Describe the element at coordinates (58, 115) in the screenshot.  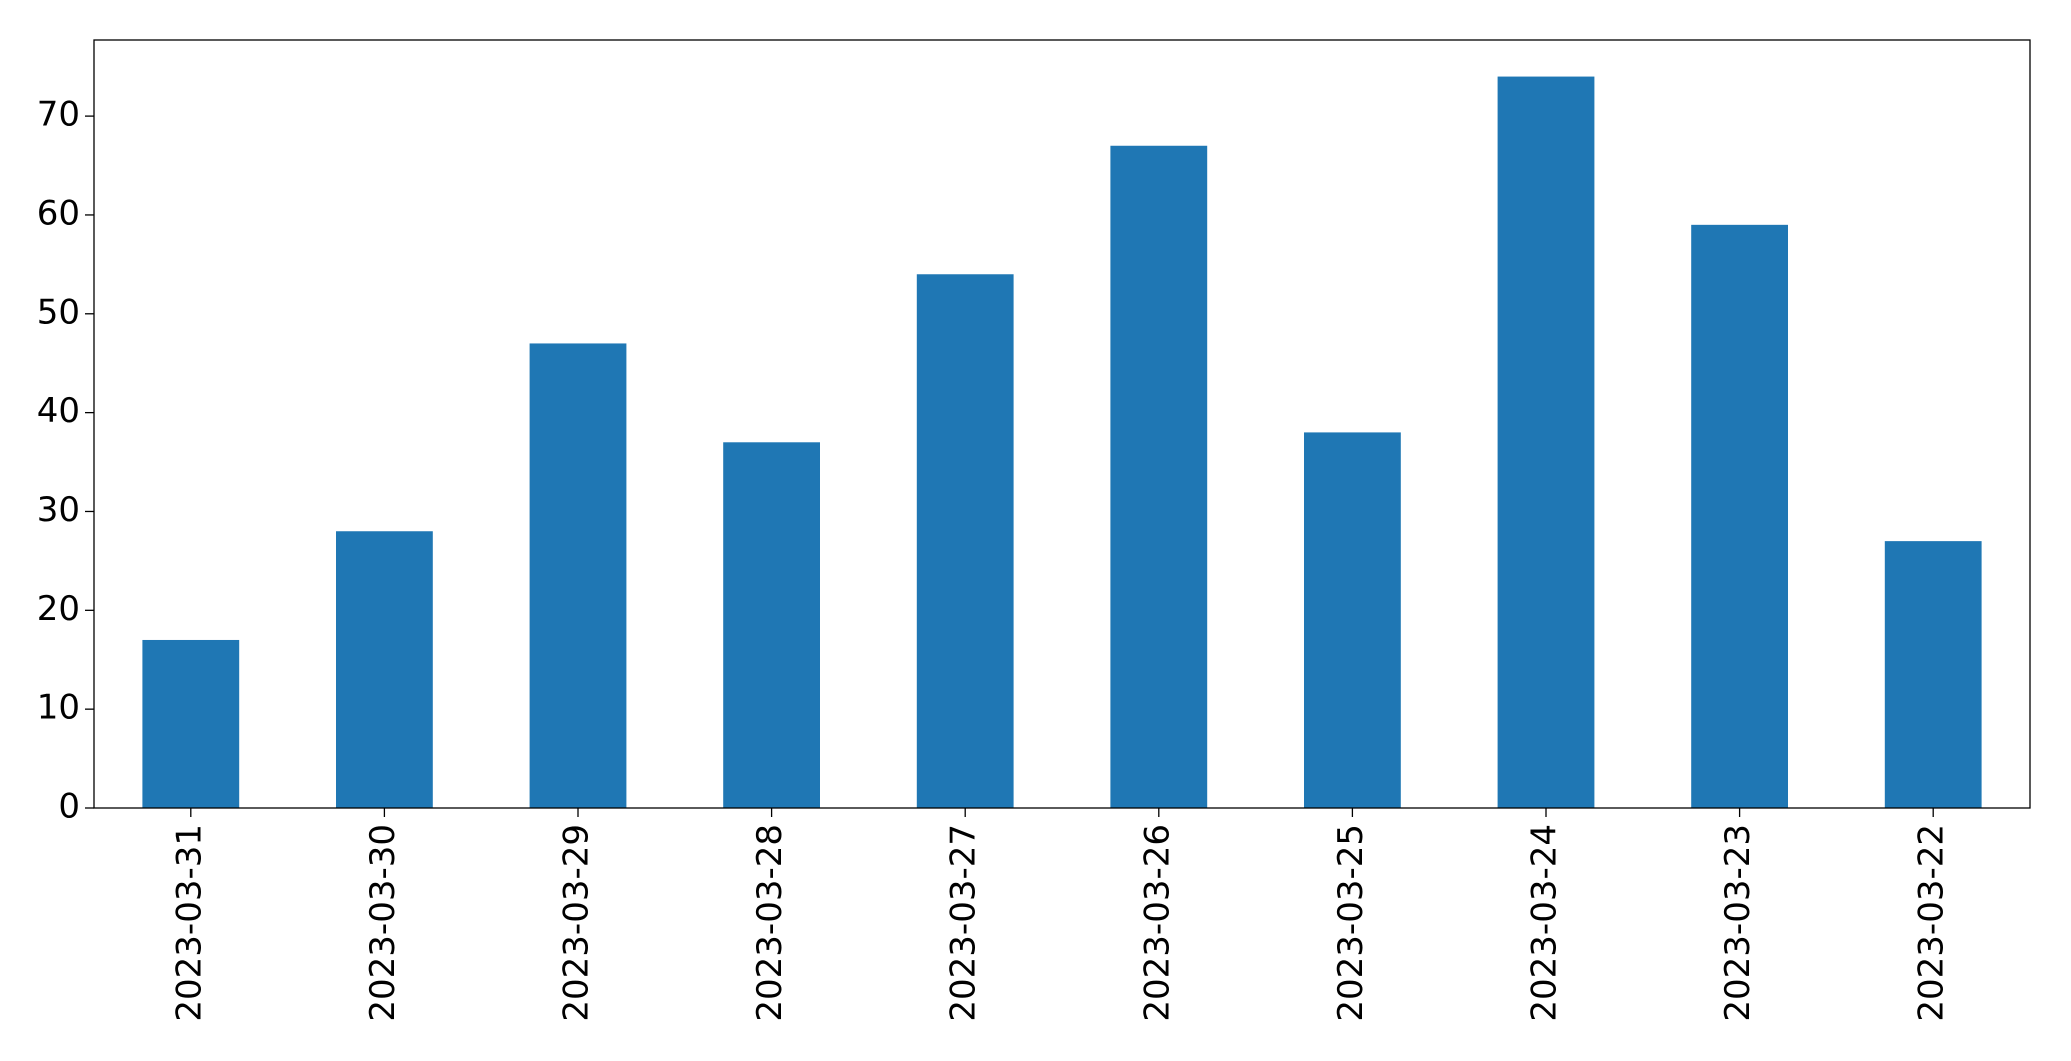
I see `y-tick-label: 70` at that location.